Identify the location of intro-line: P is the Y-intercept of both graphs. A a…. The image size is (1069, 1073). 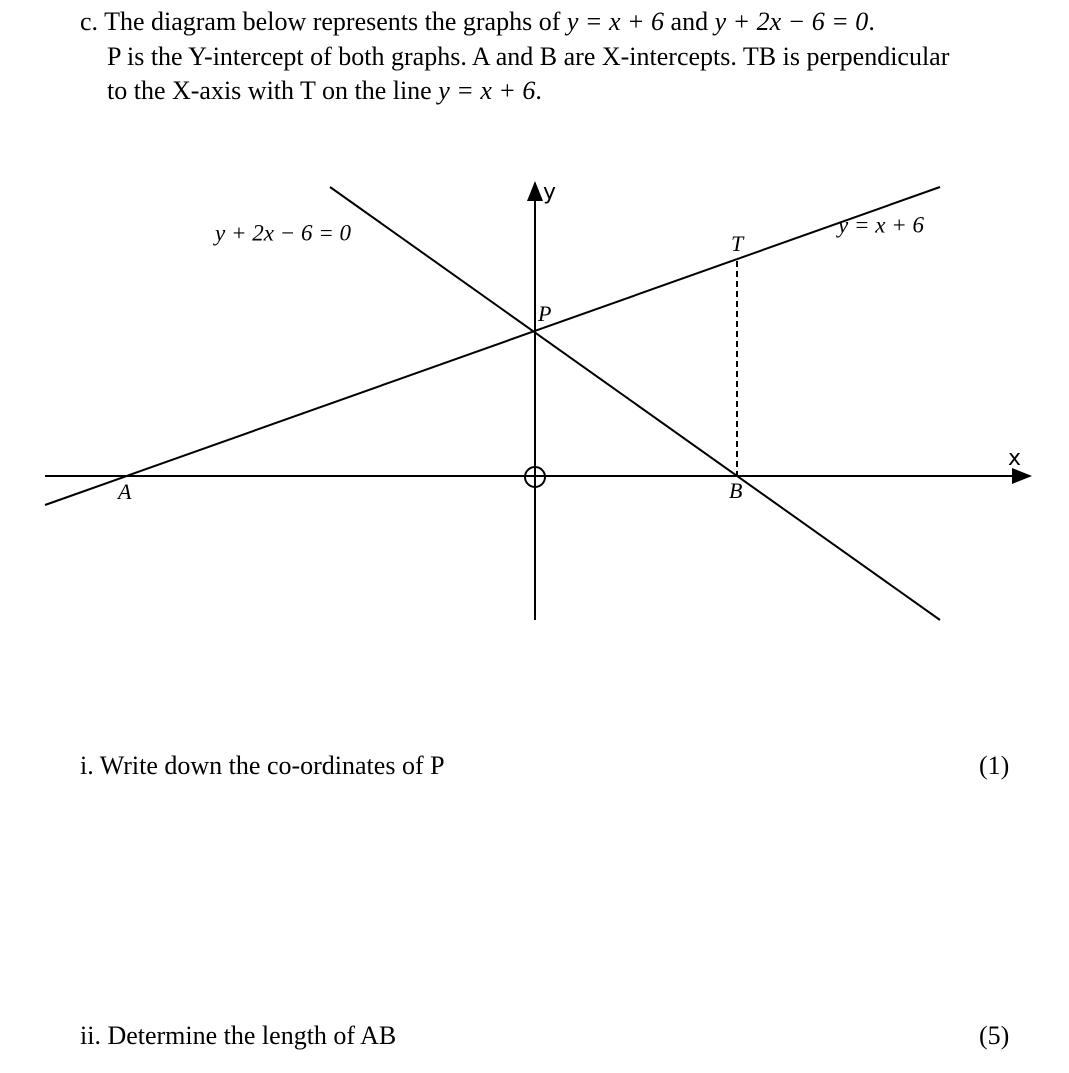
(528, 57).